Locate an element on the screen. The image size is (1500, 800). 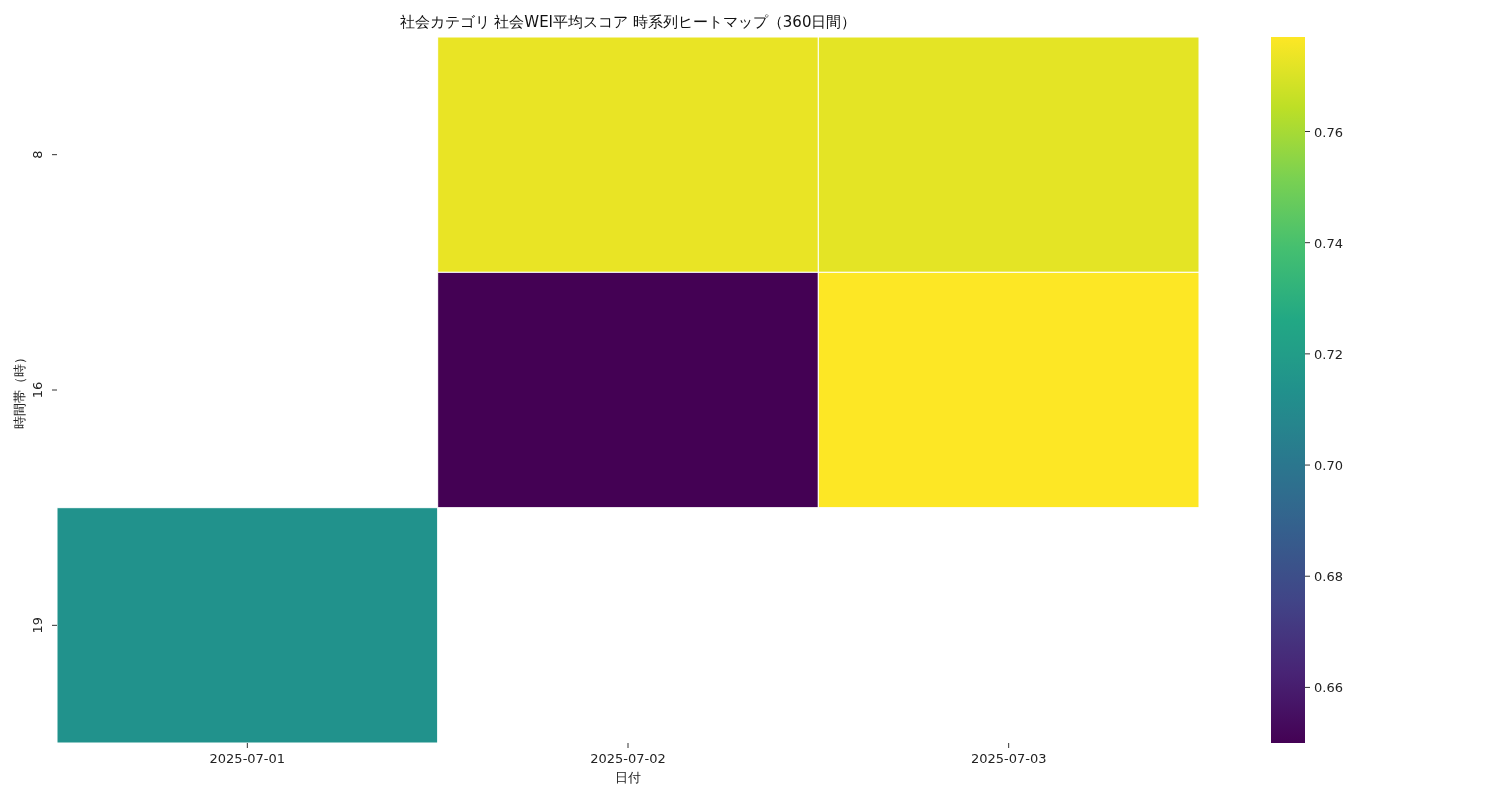
y-tick-label: 16 is located at coordinates (37, 390).